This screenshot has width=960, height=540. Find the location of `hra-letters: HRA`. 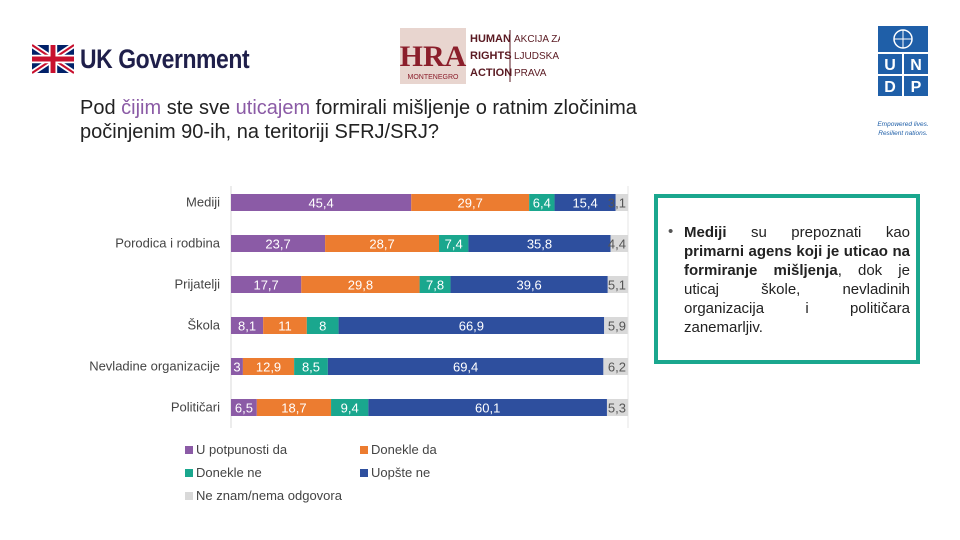

hra-letters: HRA is located at coordinates (433, 56).